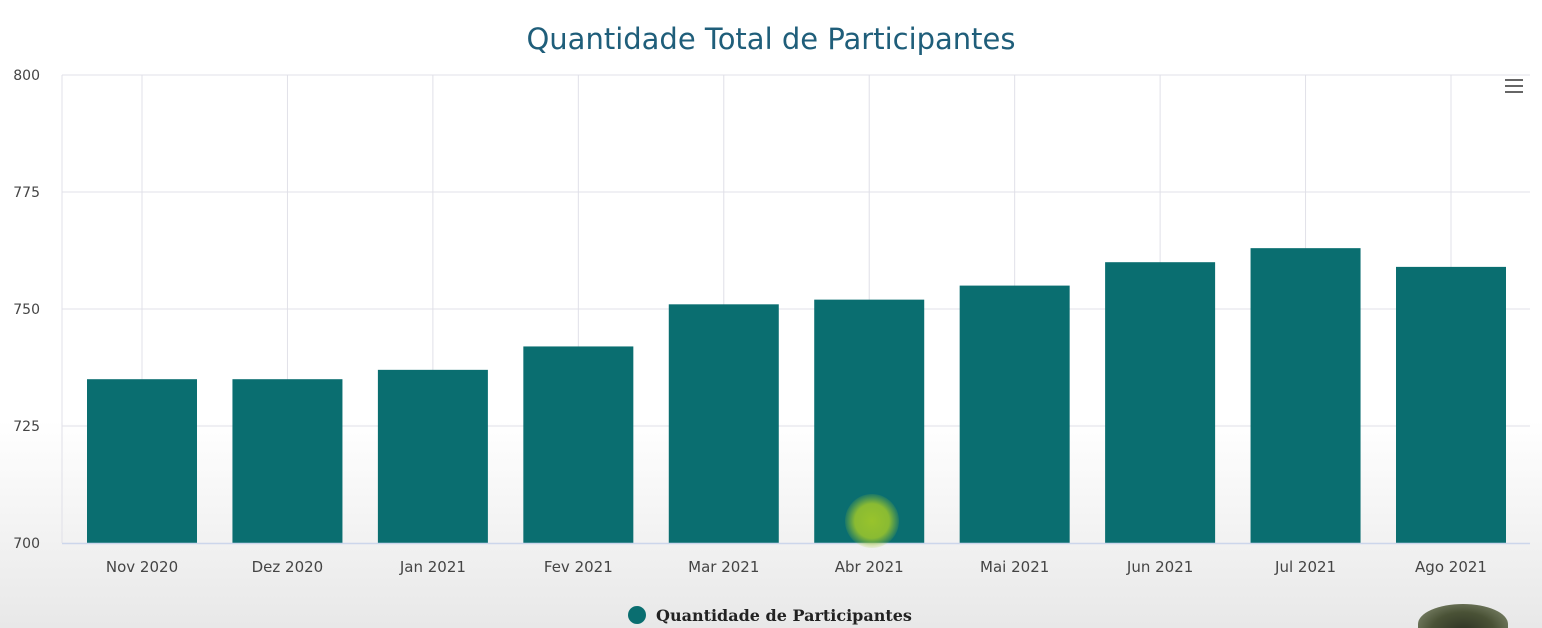  I want to click on x-tick-label: Nov 2020, so click(142, 567).